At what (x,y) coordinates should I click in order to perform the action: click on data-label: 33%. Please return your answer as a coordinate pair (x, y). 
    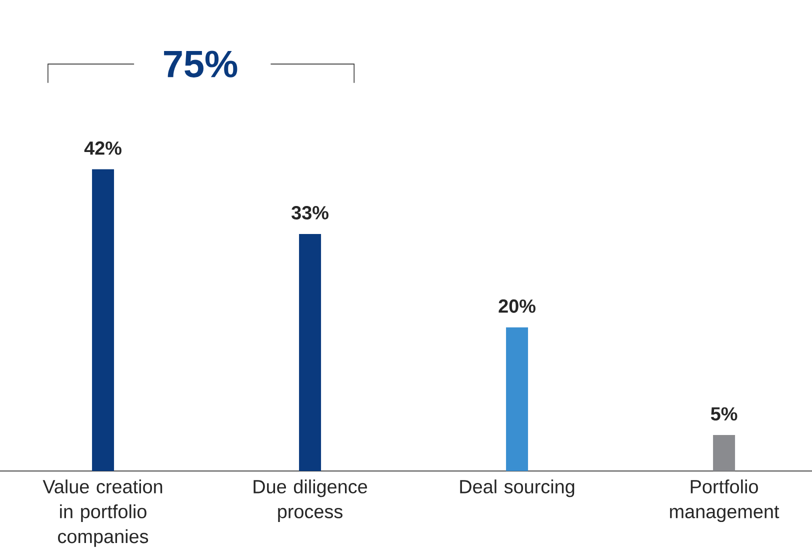
    Looking at the image, I should click on (310, 213).